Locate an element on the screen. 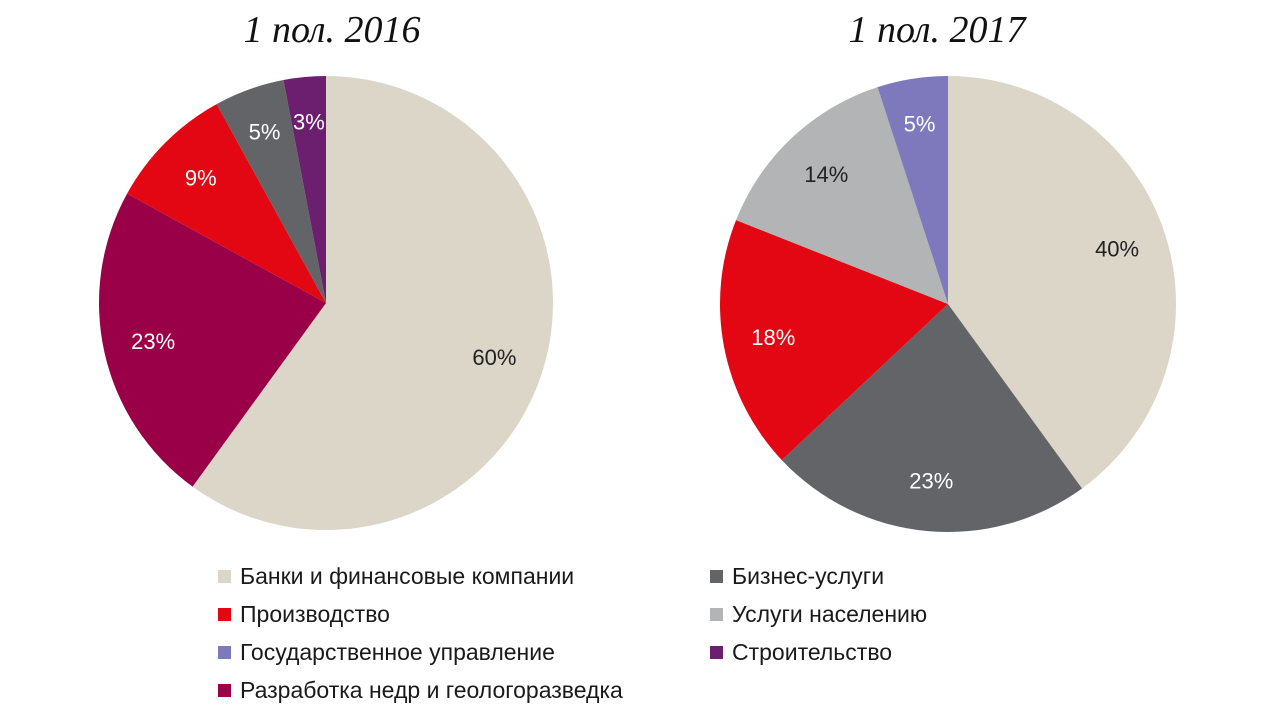 This screenshot has height=709, width=1288. slice-label-0-4: 3% is located at coordinates (309, 122).